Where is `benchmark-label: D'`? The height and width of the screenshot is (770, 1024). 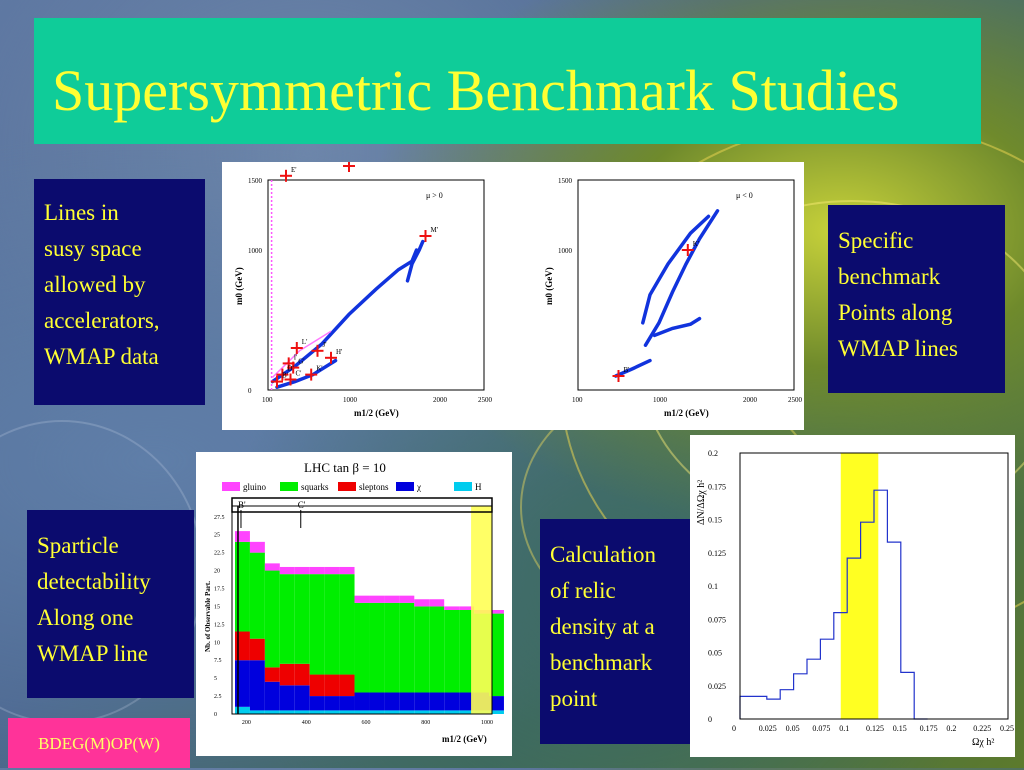
benchmark-label: D' is located at coordinates (290, 369).